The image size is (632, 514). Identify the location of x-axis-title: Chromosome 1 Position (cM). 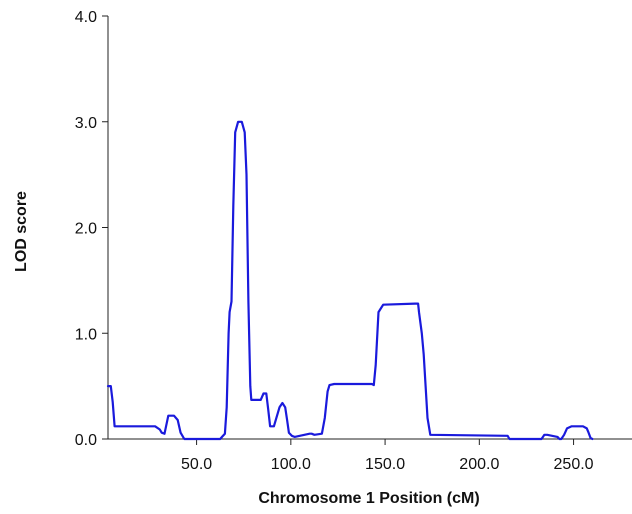
(368, 498).